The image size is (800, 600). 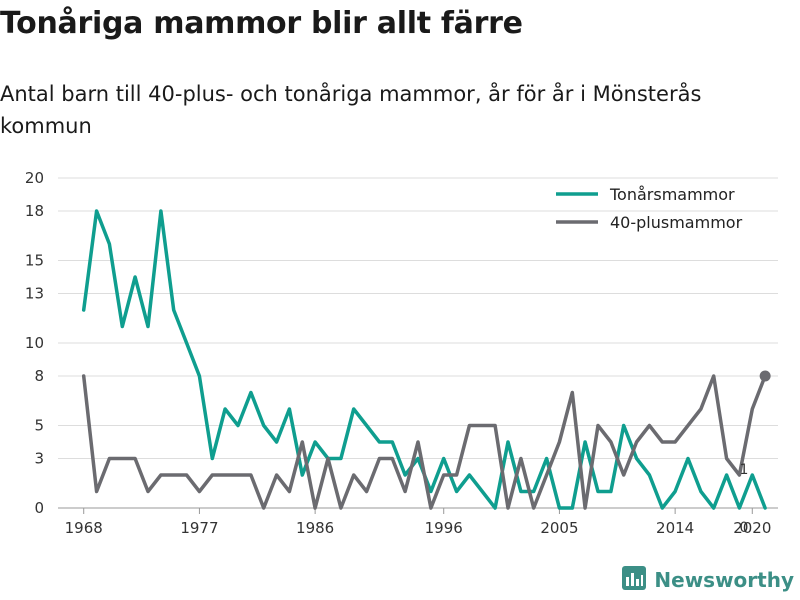 What do you see at coordinates (444, 528) in the screenshot?
I see `x-tick-label: 1996` at bounding box center [444, 528].